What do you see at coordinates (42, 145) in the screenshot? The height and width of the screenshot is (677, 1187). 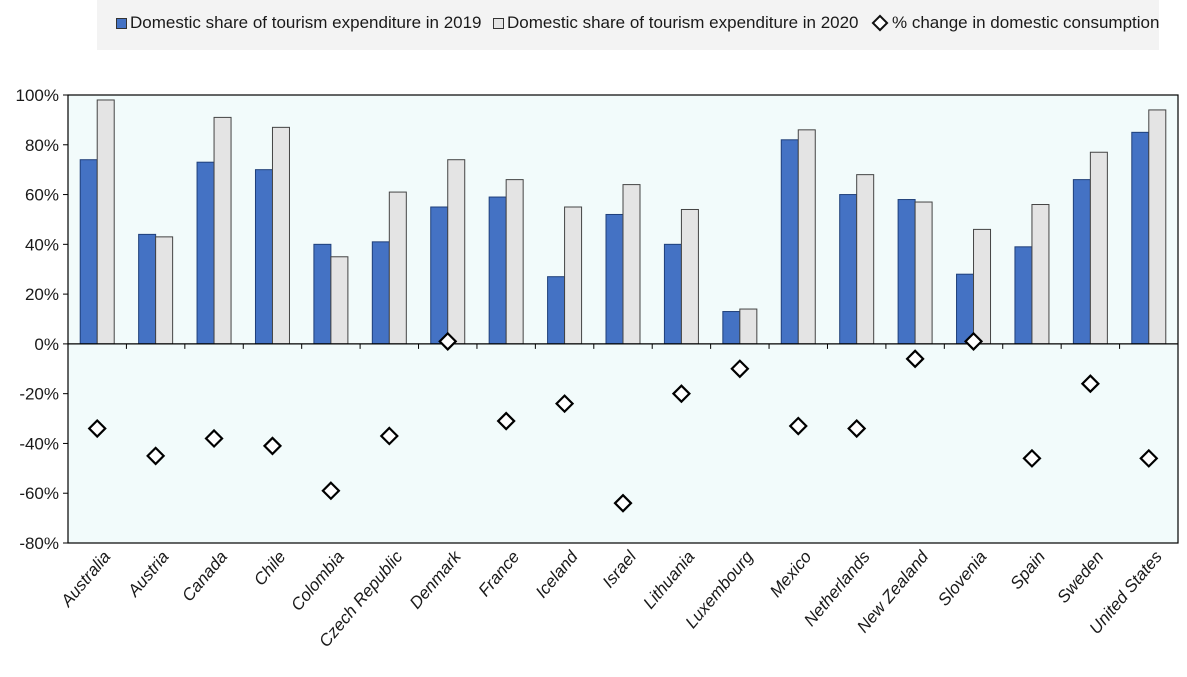 I see `y-tick-label: 80%` at bounding box center [42, 145].